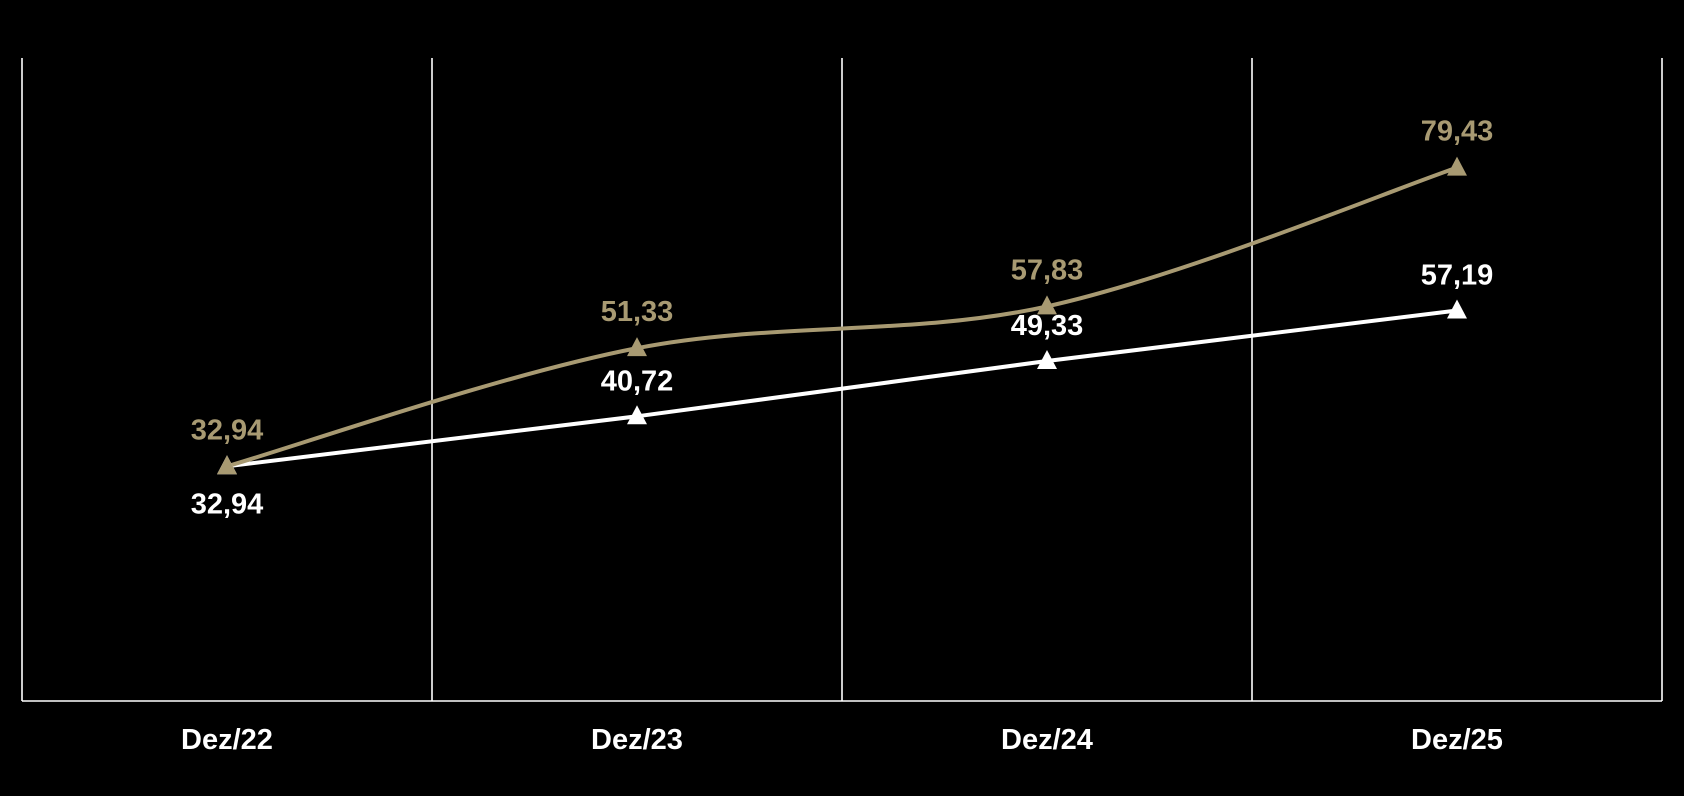 The height and width of the screenshot is (796, 1684). Describe the element at coordinates (1047, 740) in the screenshot. I see `x-tick-label: Dez/24` at that location.